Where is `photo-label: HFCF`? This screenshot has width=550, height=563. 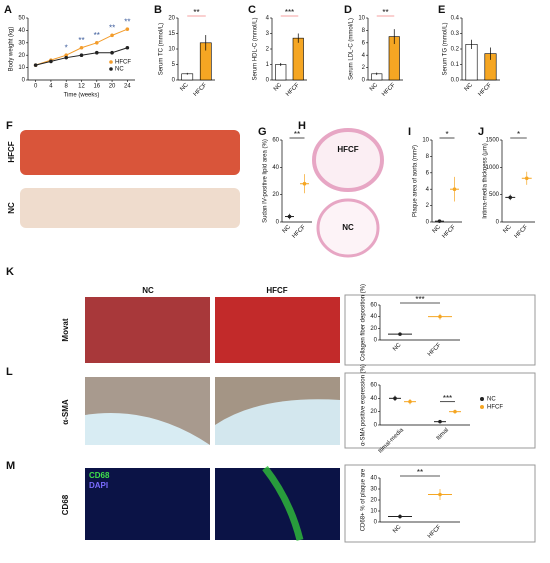
photo-label: HFCF is located at coordinates (11, 151).